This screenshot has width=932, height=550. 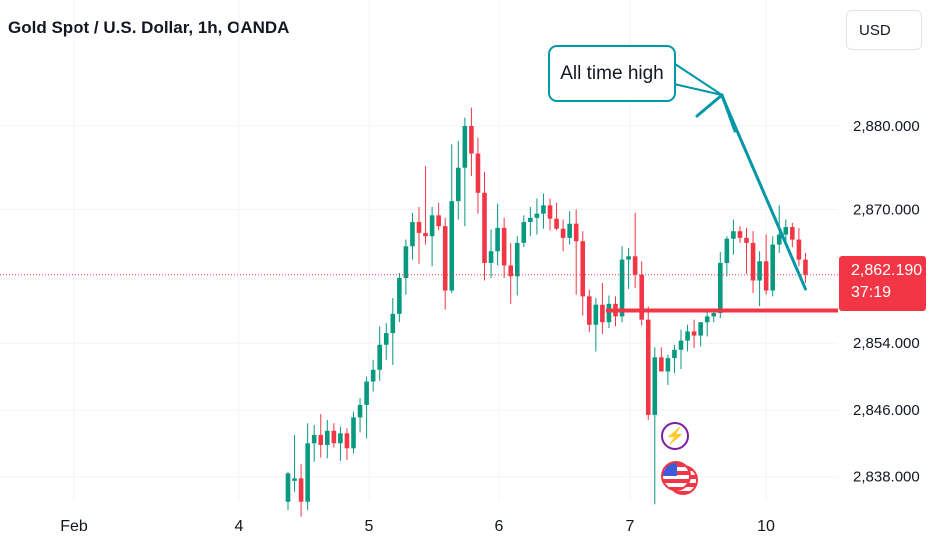 I want to click on callout-tail, so click(x=697, y=78).